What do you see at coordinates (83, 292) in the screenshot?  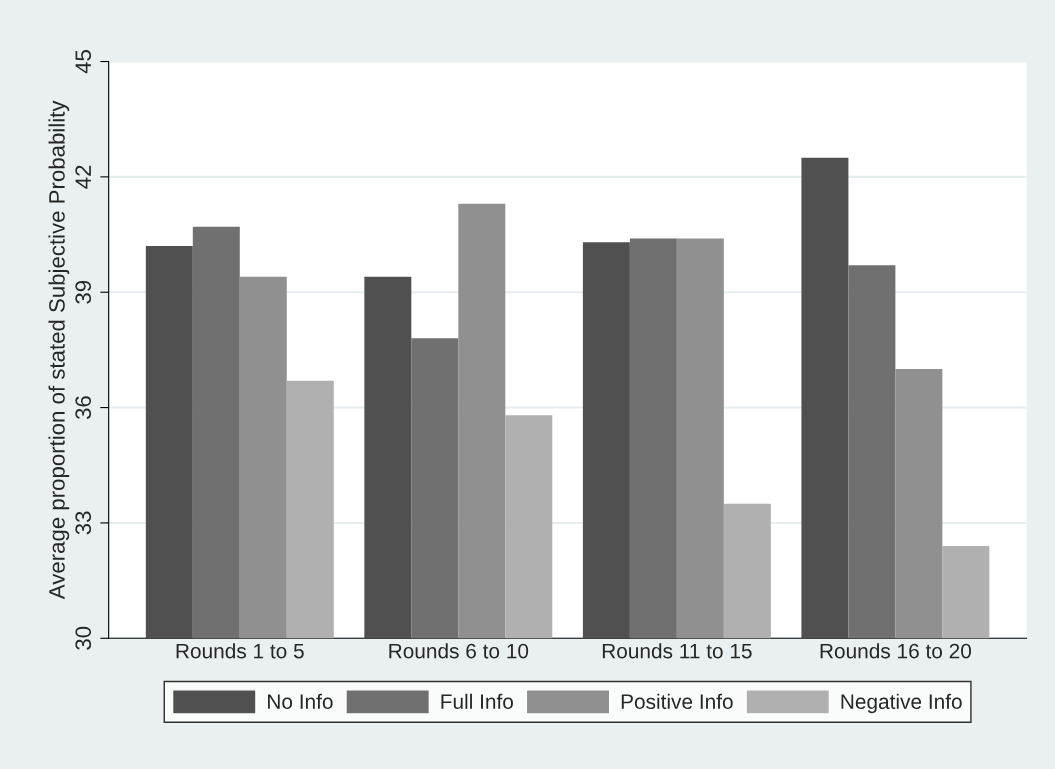 I see `y-tick-label: 39` at bounding box center [83, 292].